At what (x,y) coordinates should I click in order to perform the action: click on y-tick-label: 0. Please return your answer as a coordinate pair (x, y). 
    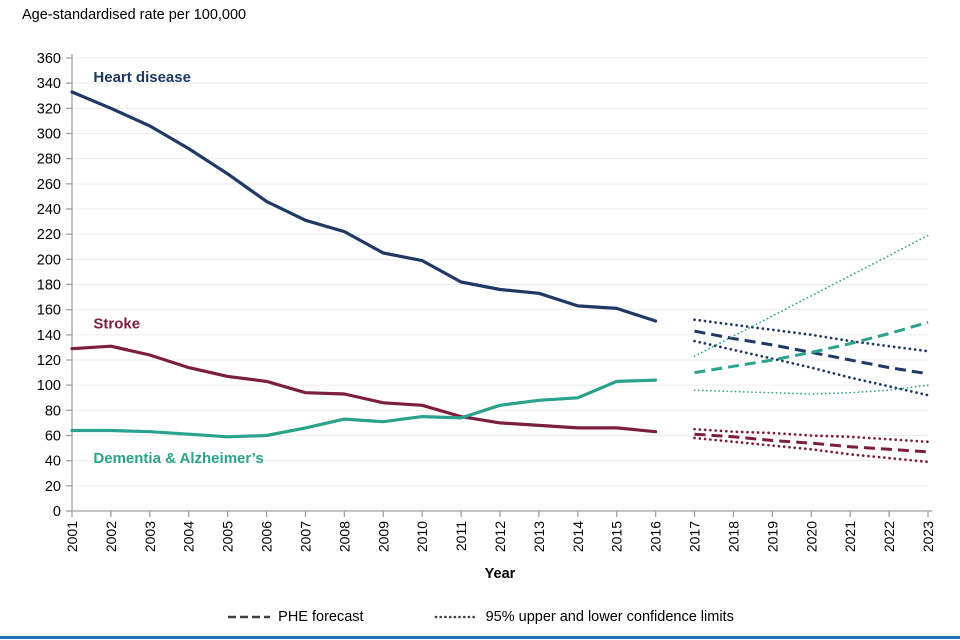
    Looking at the image, I should click on (57, 512).